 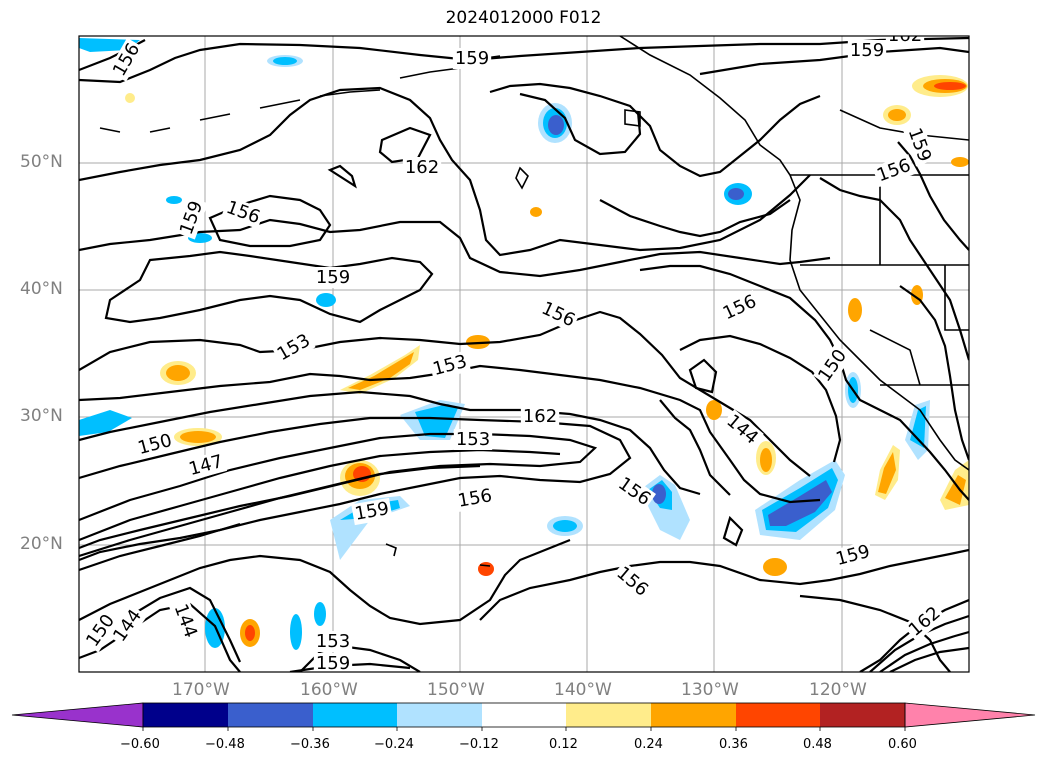 What do you see at coordinates (394, 744) in the screenshot?
I see `colorbar-tick-label: −0.24` at bounding box center [394, 744].